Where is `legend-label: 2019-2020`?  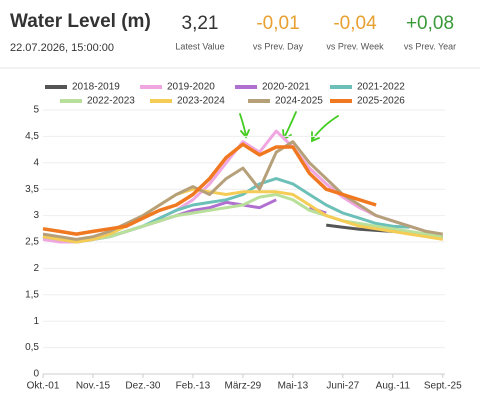 legend-label: 2019-2020 is located at coordinates (191, 87).